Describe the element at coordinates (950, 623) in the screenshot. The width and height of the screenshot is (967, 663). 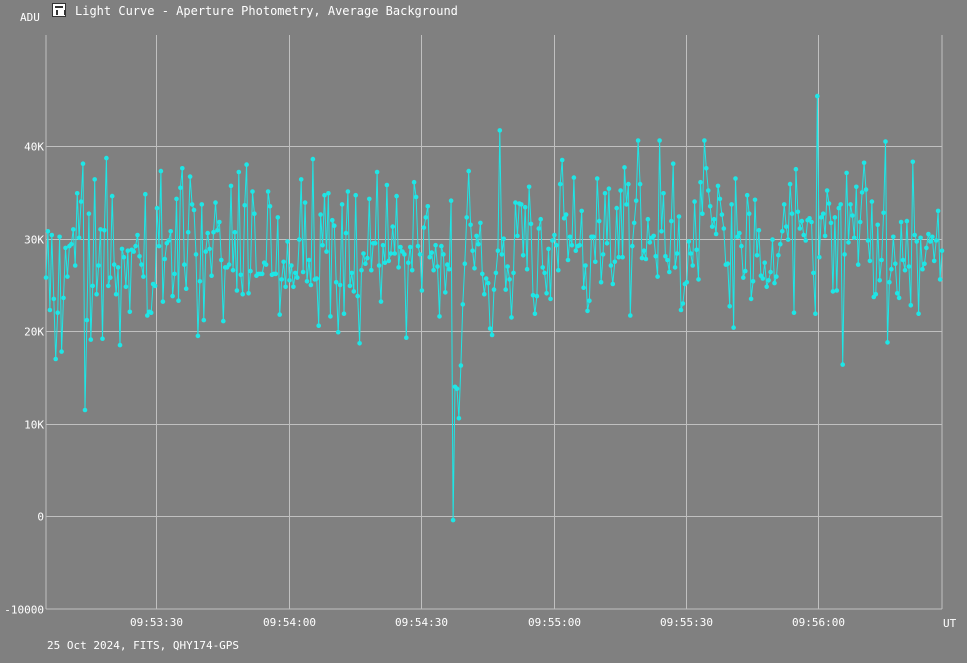
I see `x-axis-unit-label: UT` at that location.